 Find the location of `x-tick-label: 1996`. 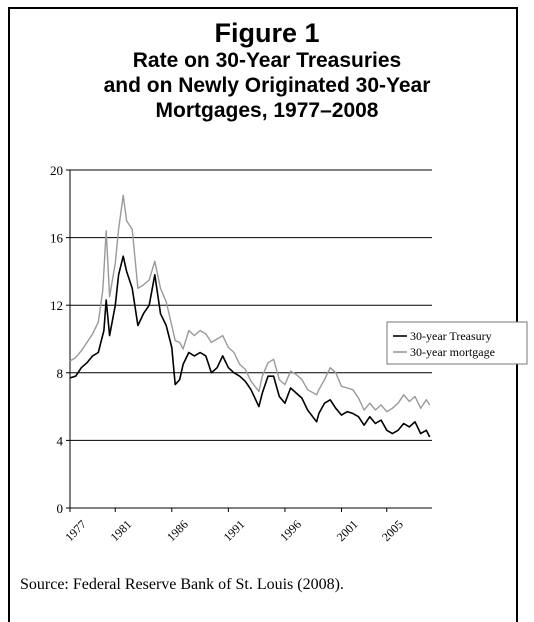

x-tick-label: 1996 is located at coordinates (290, 530).